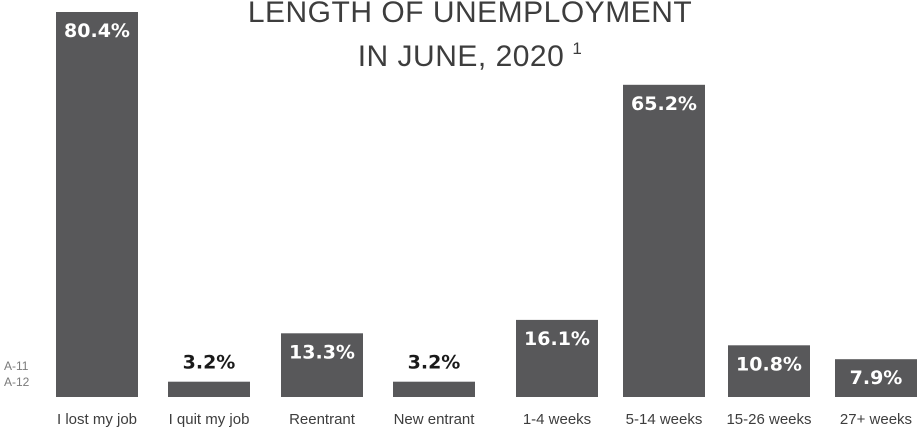  Describe the element at coordinates (209, 419) in the screenshot. I see `category-label: I quit my job` at that location.